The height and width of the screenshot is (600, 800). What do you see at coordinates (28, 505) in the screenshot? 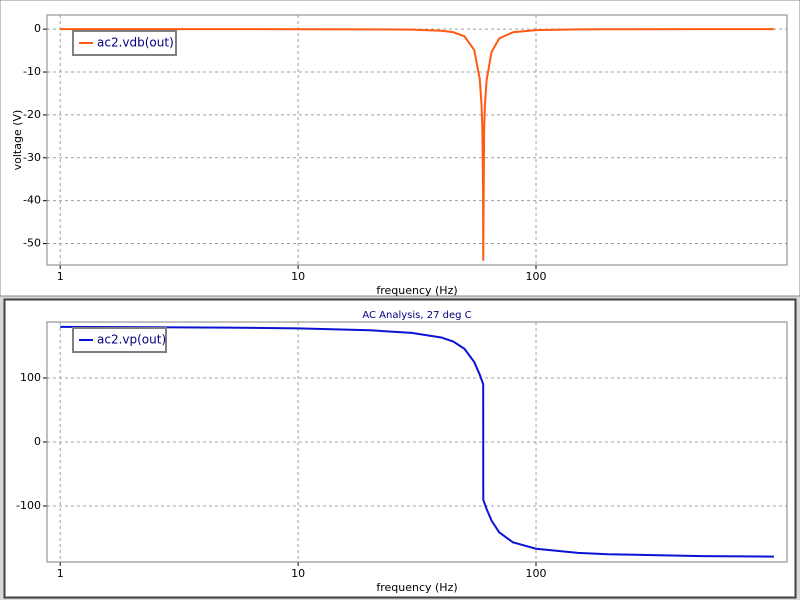
I see `y-tick-label: -100` at bounding box center [28, 505].